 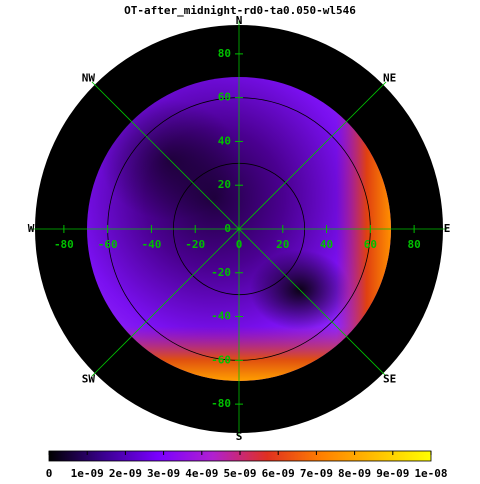 What do you see at coordinates (224, 53) in the screenshot?
I see `y-tick-label: 80` at bounding box center [224, 53].